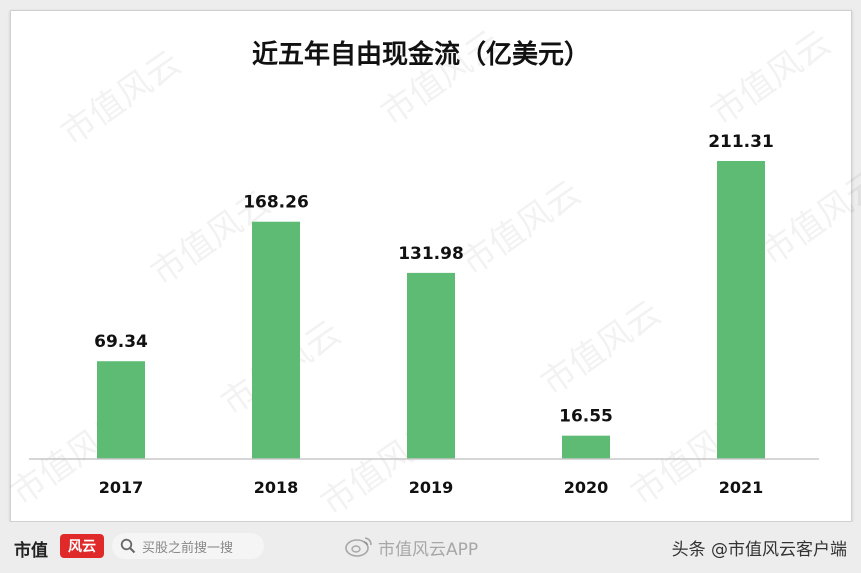 The image size is (861, 573). What do you see at coordinates (121, 342) in the screenshot?
I see `data-label-2017: 69.34` at bounding box center [121, 342].